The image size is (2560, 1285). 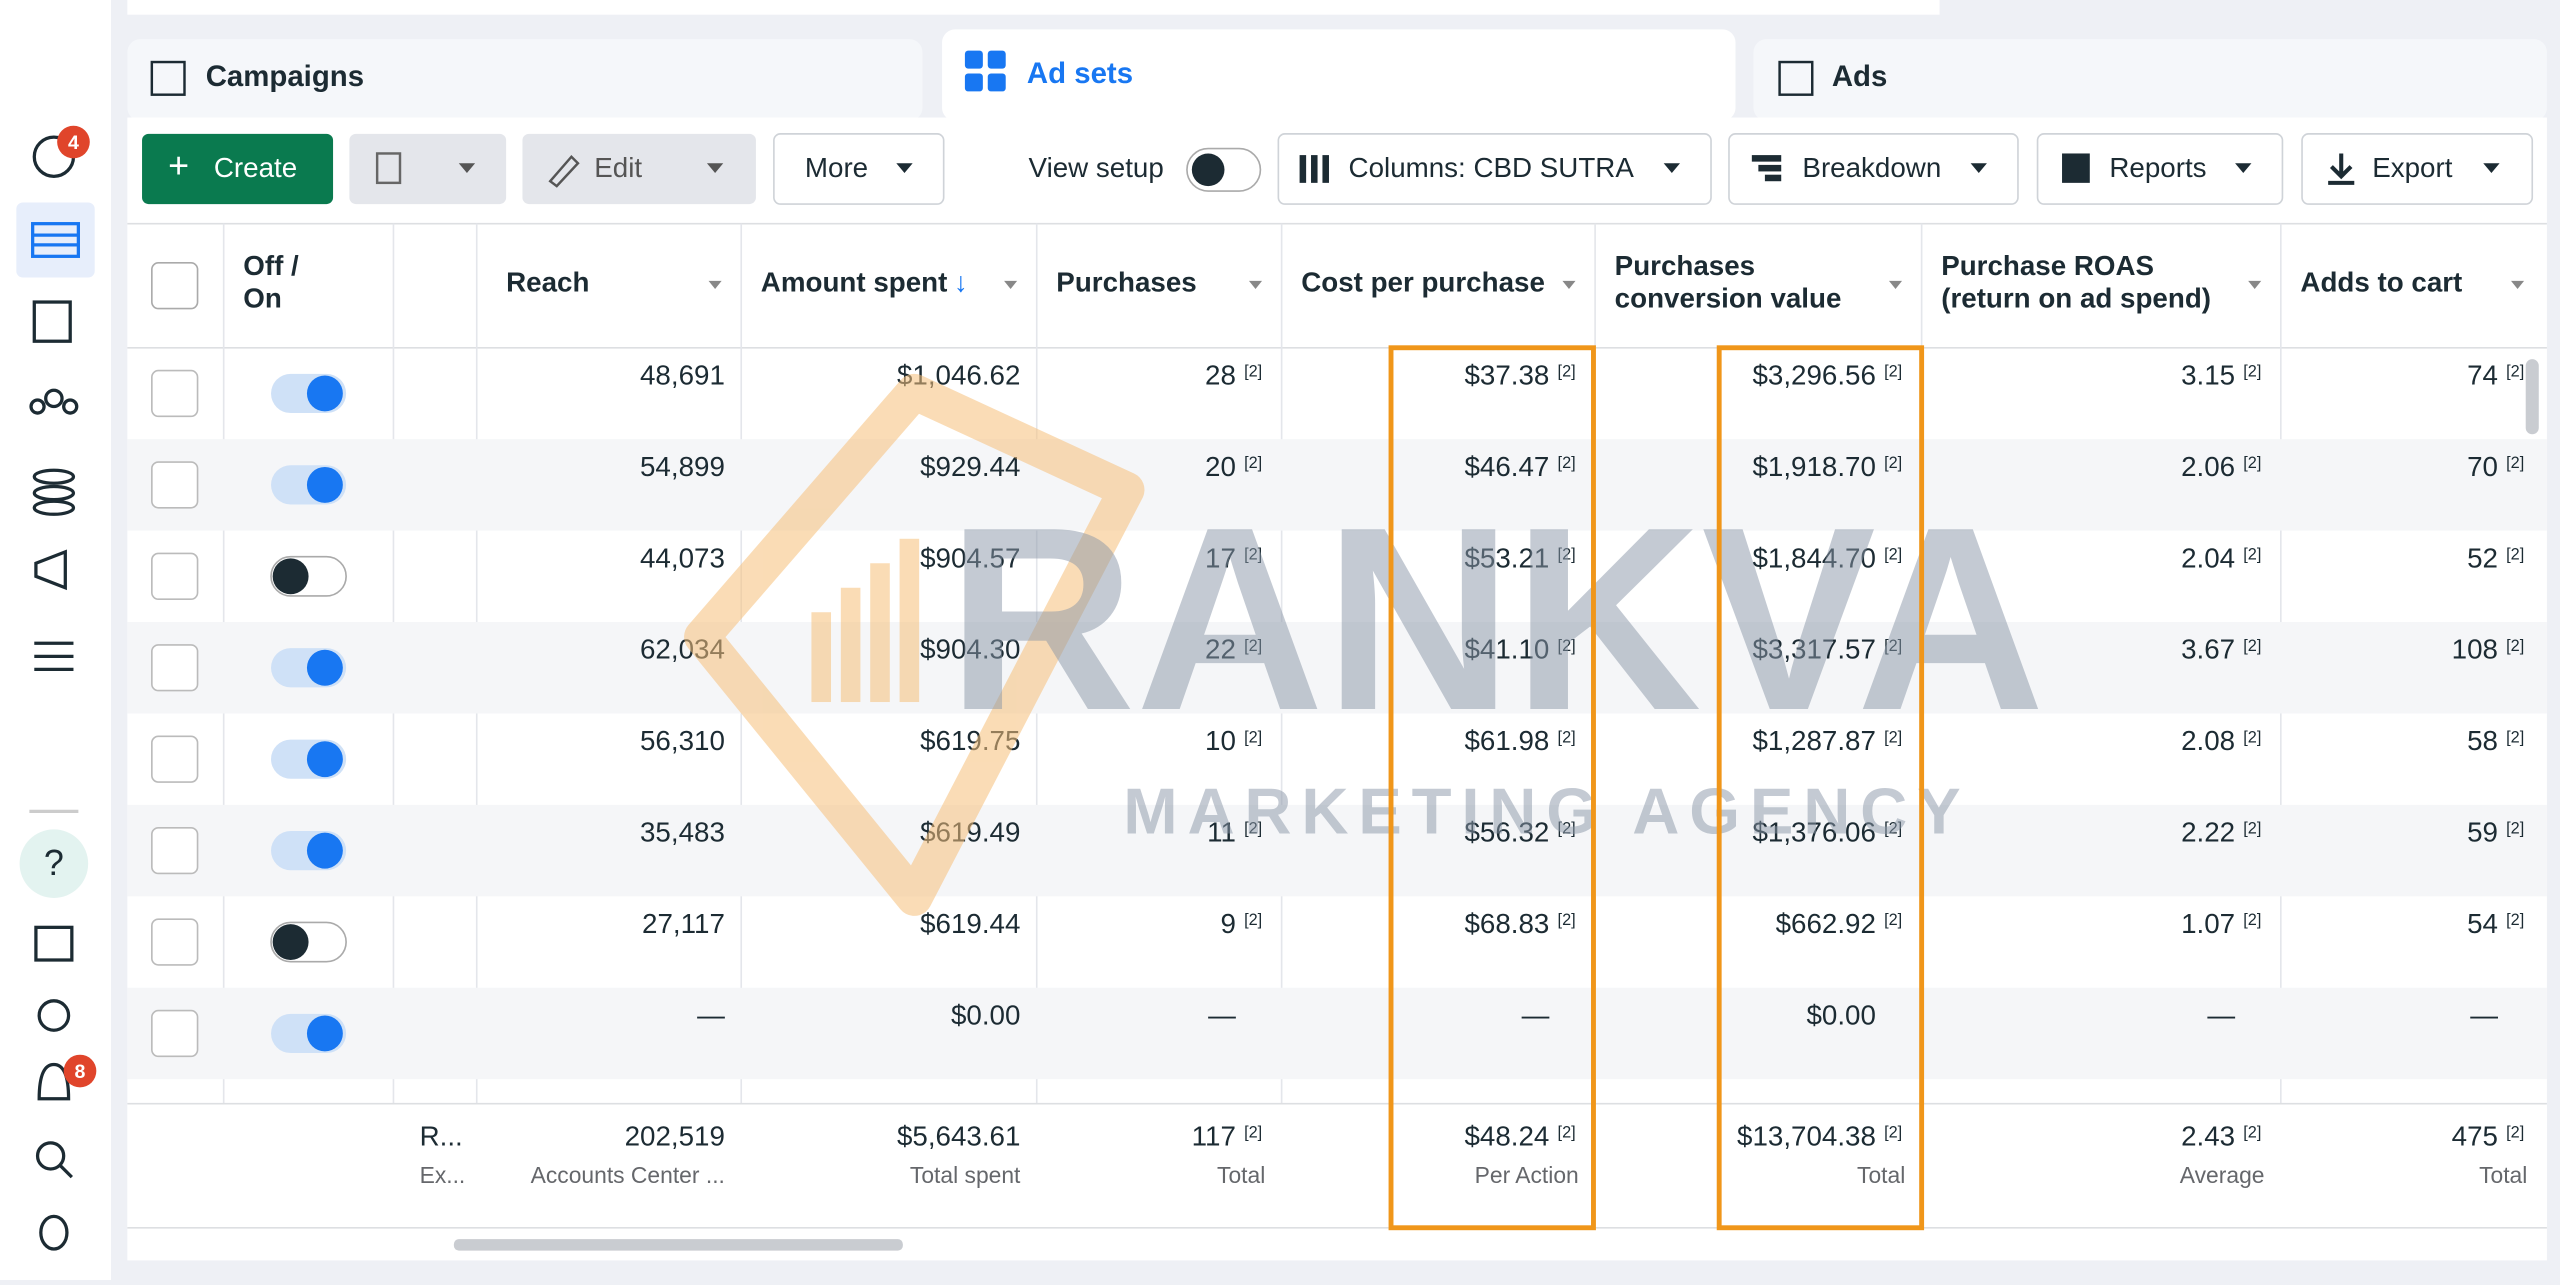 What do you see at coordinates (618, 167) in the screenshot?
I see `button-label: Edit` at bounding box center [618, 167].